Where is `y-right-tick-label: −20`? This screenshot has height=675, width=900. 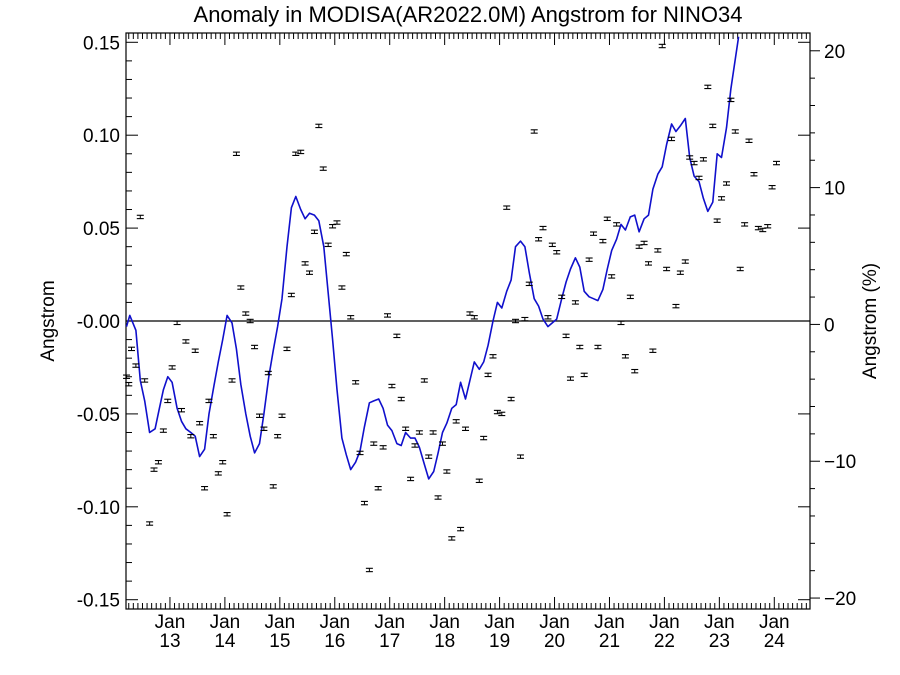 y-right-tick-label: −20 is located at coordinates (840, 599).